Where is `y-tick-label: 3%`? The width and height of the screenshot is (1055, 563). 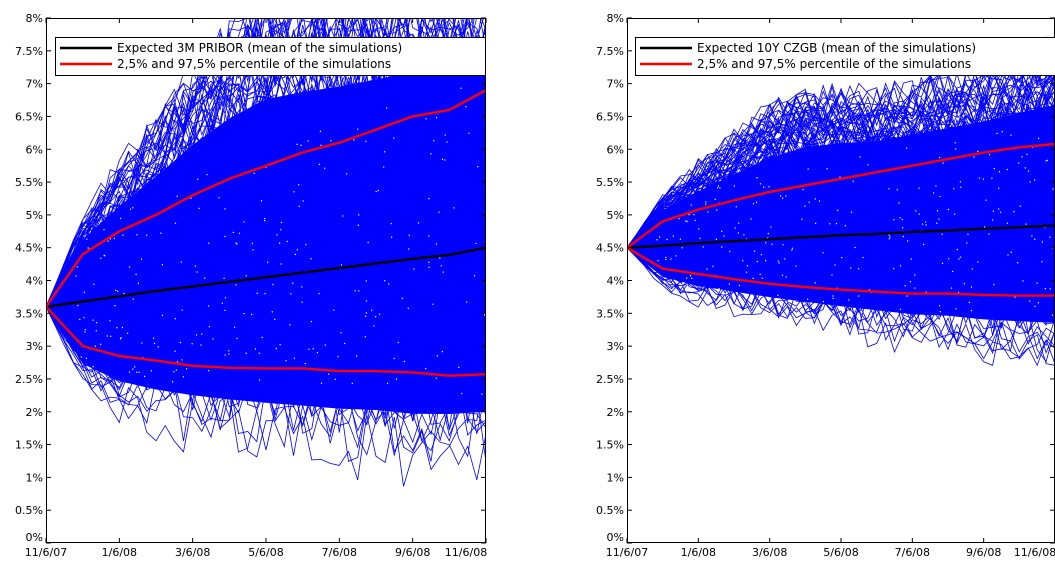 y-tick-label: 3% is located at coordinates (615, 346).